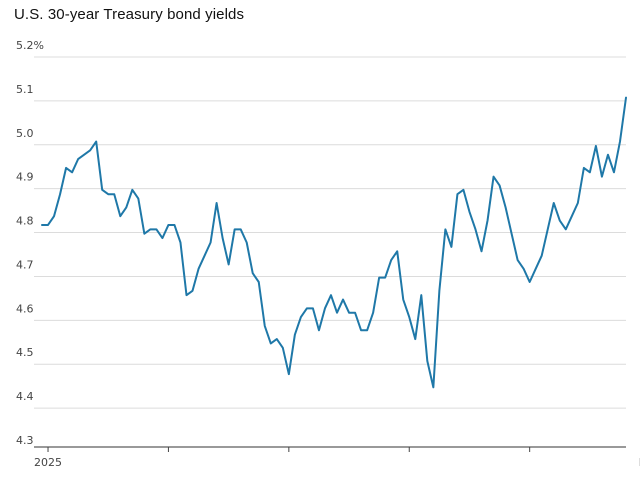  Describe the element at coordinates (25, 264) in the screenshot. I see `y-tick-label: 4.7` at that location.